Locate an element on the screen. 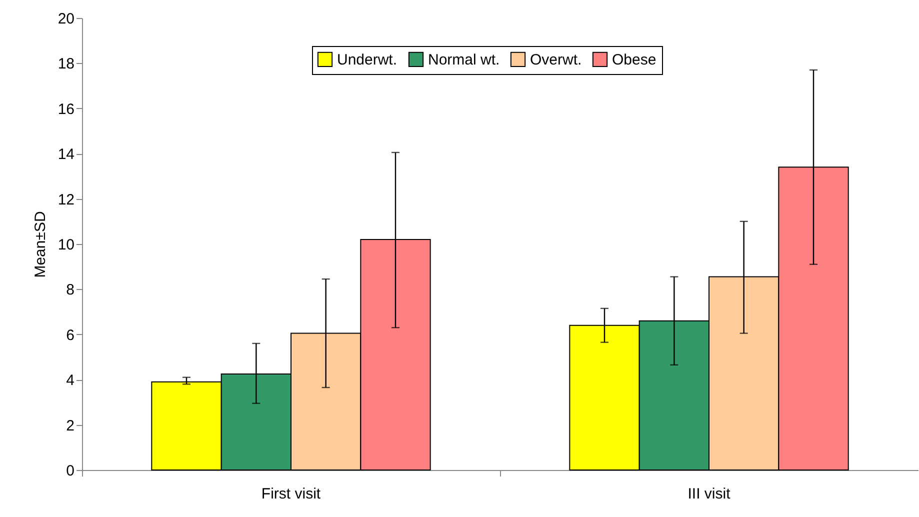 This screenshot has width=919, height=517. y-tick-label: 12 is located at coordinates (66, 199).